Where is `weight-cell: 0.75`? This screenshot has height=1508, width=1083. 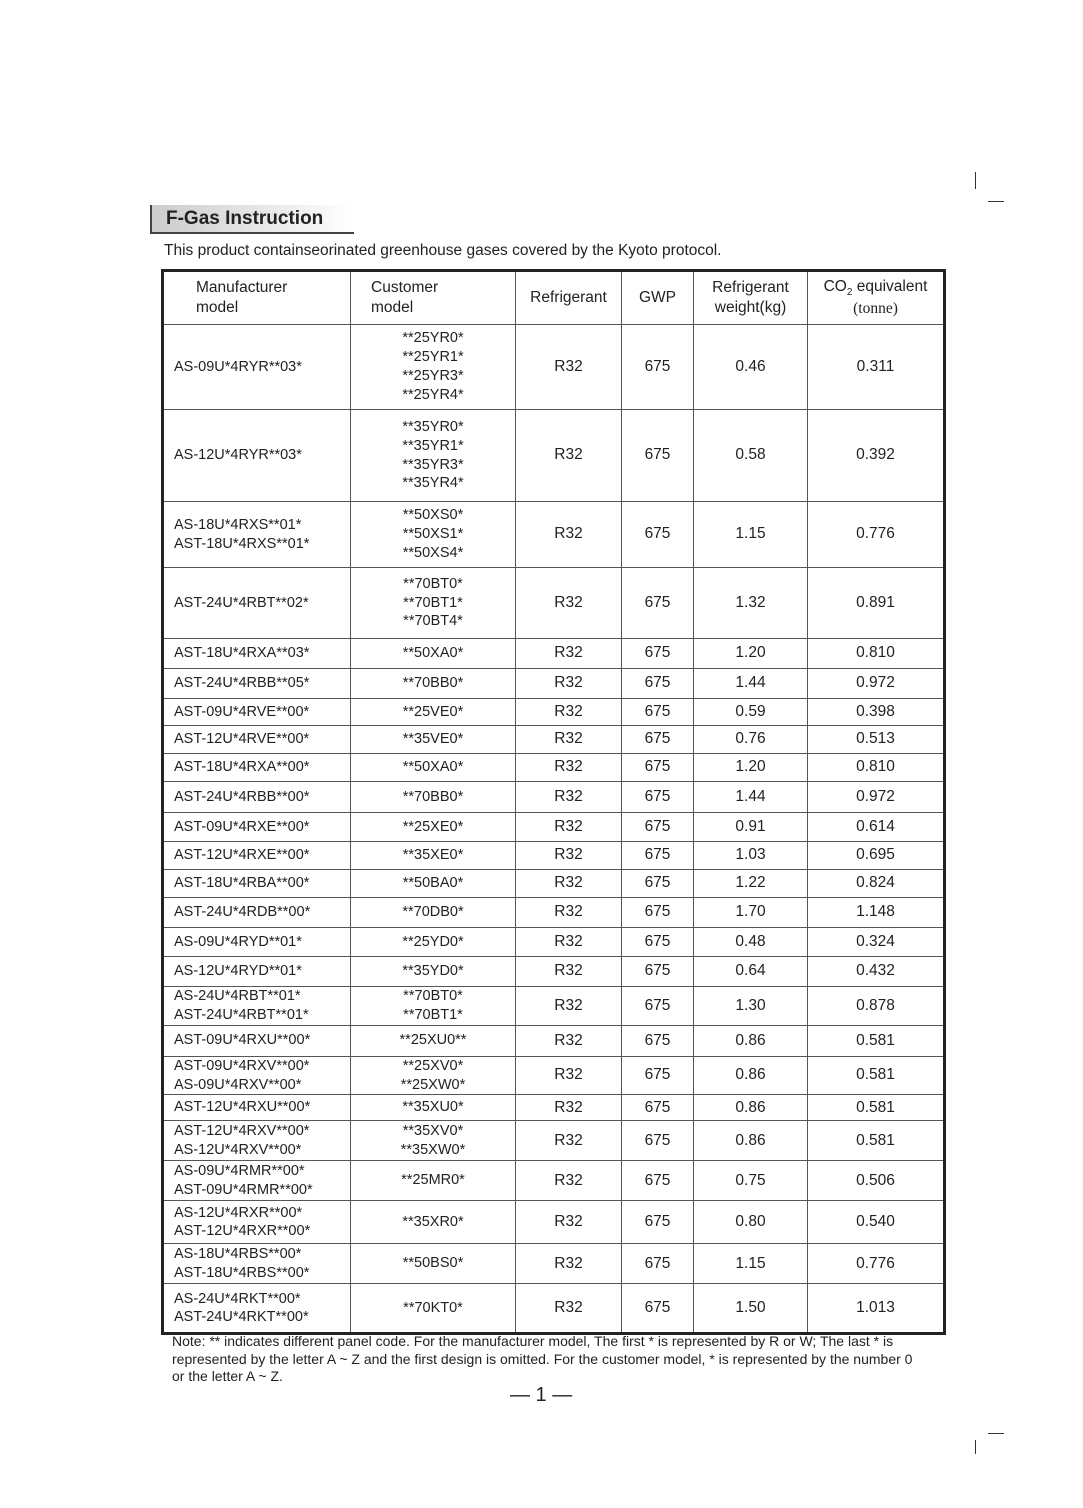
weight-cell: 0.75 is located at coordinates (750, 1181).